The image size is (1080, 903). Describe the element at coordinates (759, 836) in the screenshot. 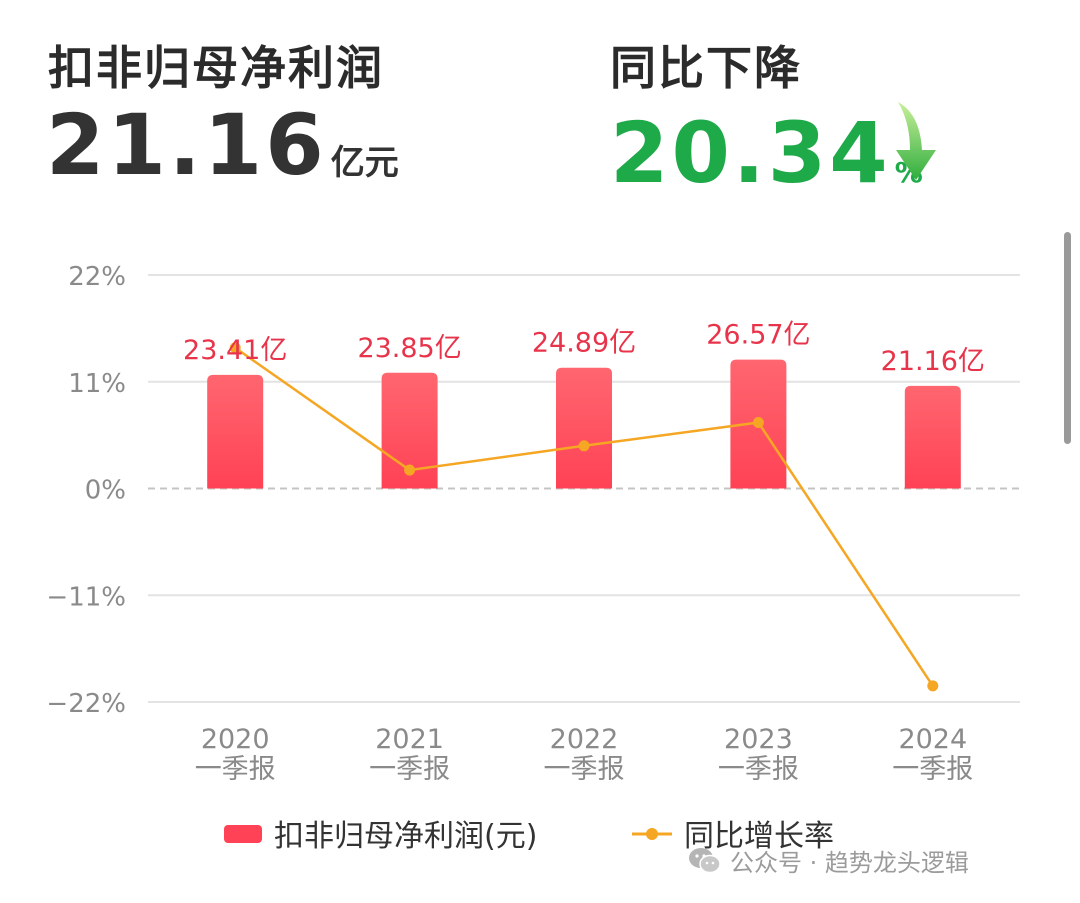

I see `legend-line-label: 同比增长率` at that location.